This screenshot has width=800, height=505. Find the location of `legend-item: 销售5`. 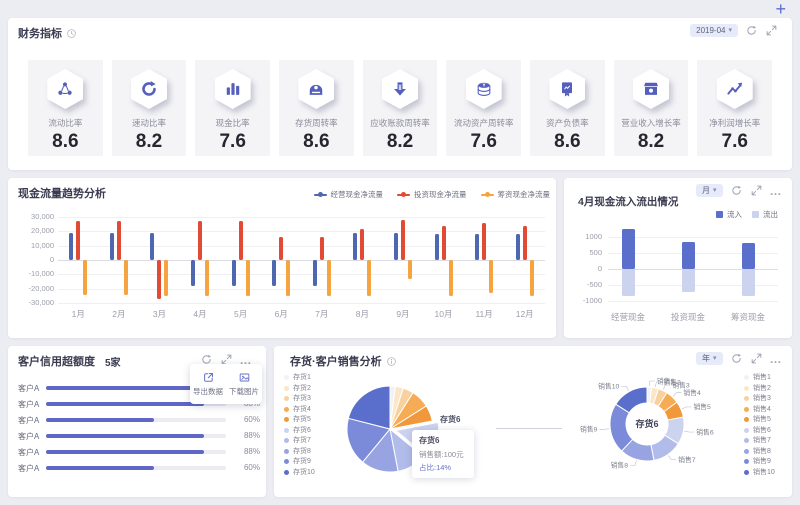

legend-item: 销售5 is located at coordinates (759, 419).